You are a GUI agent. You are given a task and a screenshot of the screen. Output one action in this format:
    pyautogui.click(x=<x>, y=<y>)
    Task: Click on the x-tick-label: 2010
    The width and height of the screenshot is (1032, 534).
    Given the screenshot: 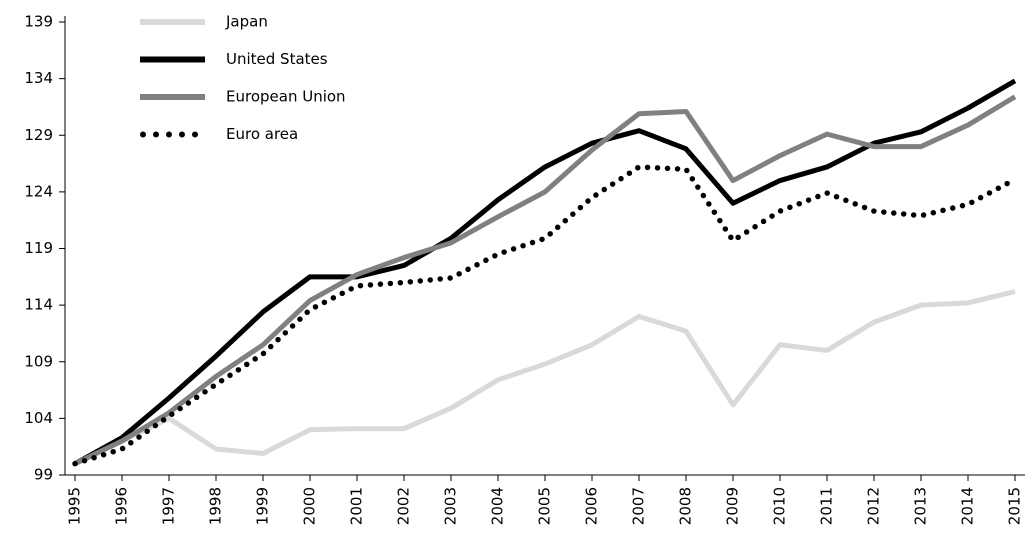 What is the action you would take?
    pyautogui.click(x=780, y=506)
    